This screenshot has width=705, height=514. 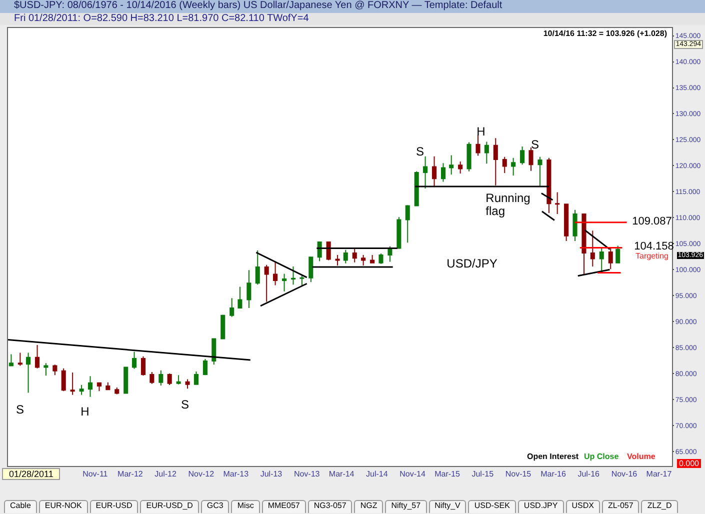 I want to click on text: EUR-USD, so click(x=114, y=506).